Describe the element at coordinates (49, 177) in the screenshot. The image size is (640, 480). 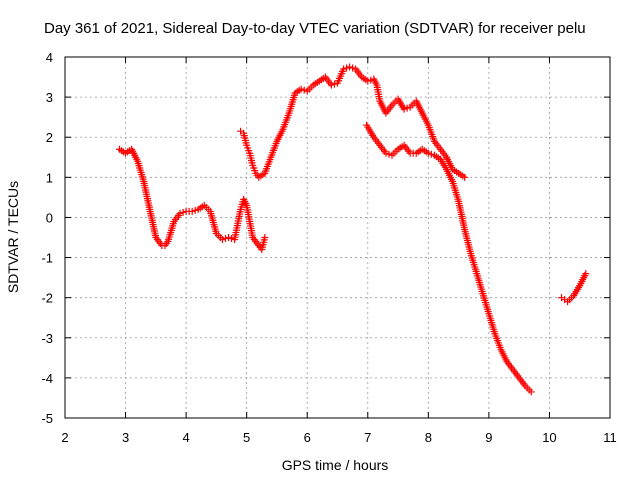
I see `y-tick-label: 1` at that location.